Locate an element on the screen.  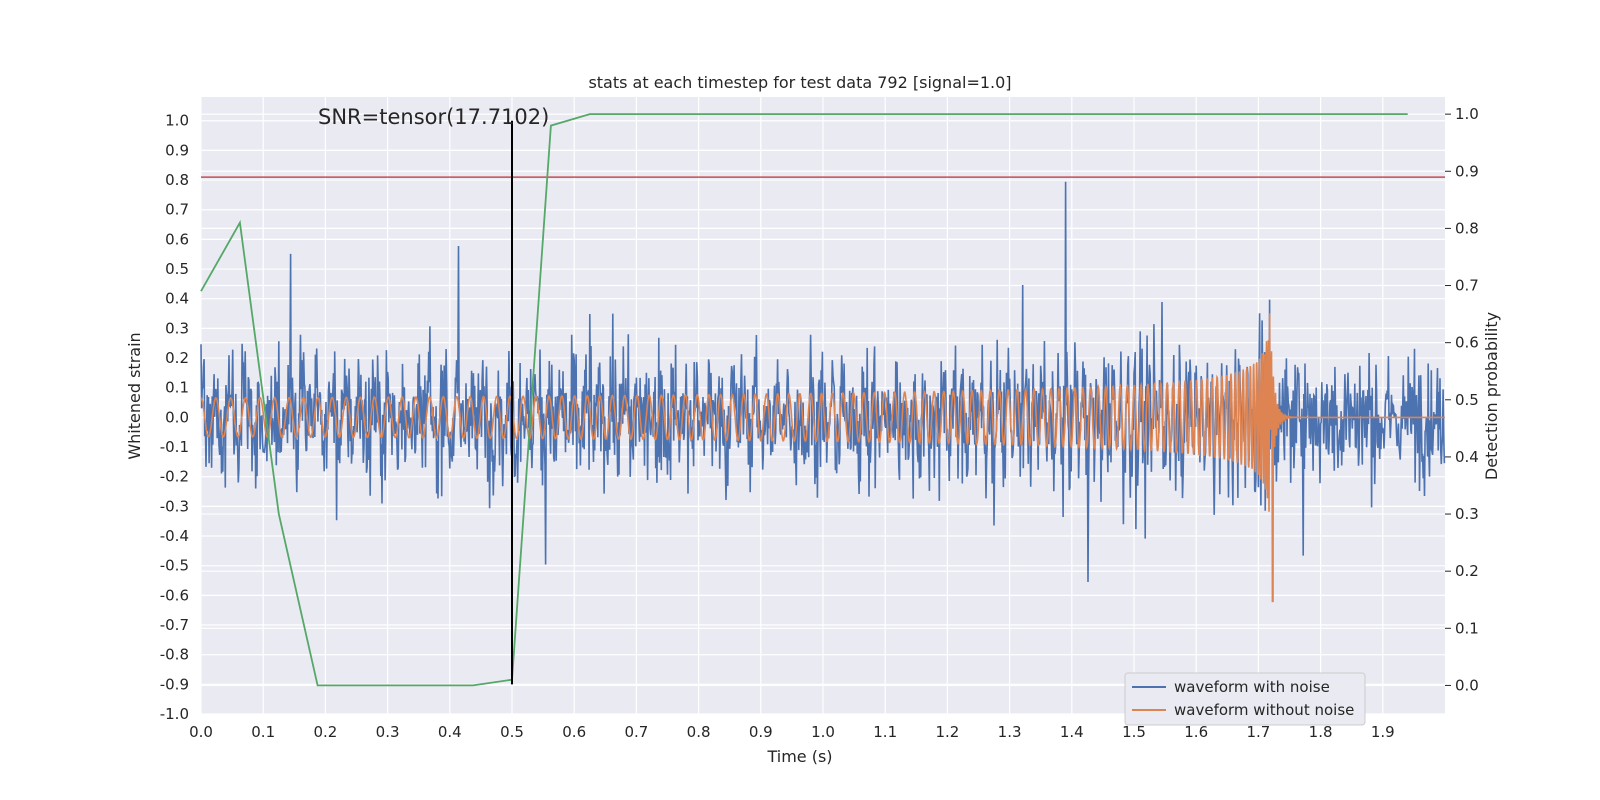
y-tick-label: 0.1 is located at coordinates (177, 388).